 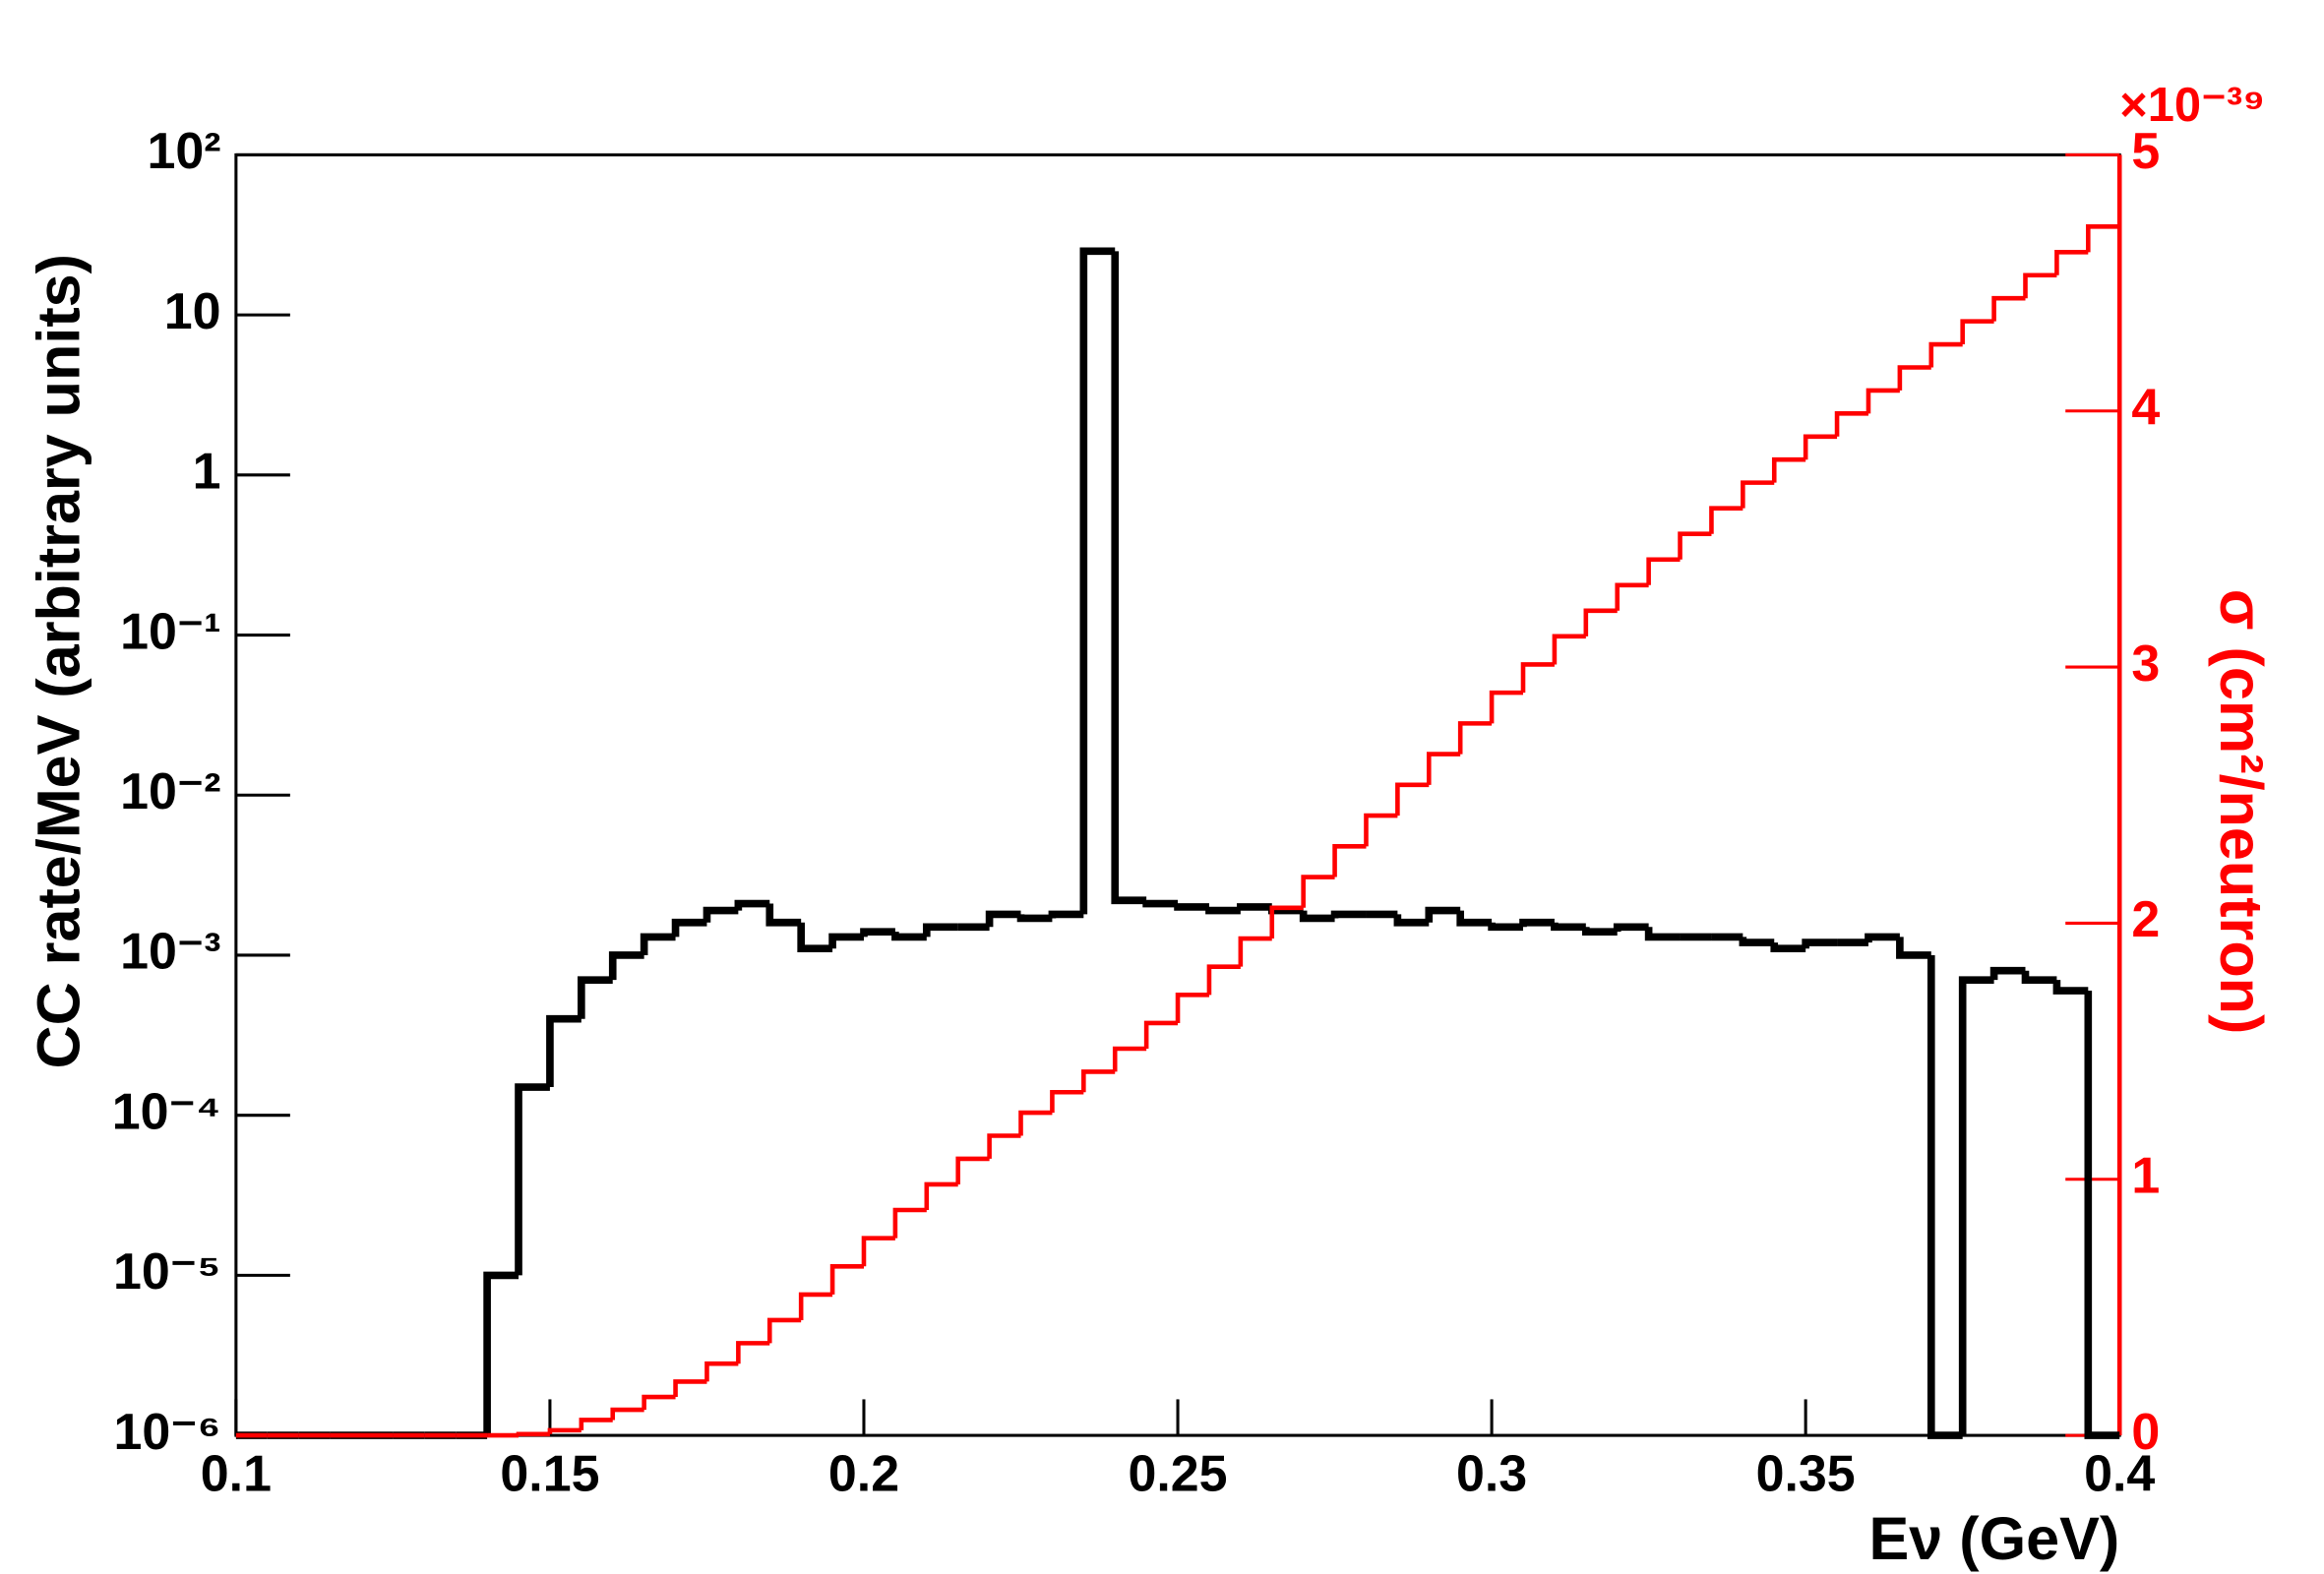 I want to click on y-tick-label: 10⁻⁵, so click(x=167, y=1272).